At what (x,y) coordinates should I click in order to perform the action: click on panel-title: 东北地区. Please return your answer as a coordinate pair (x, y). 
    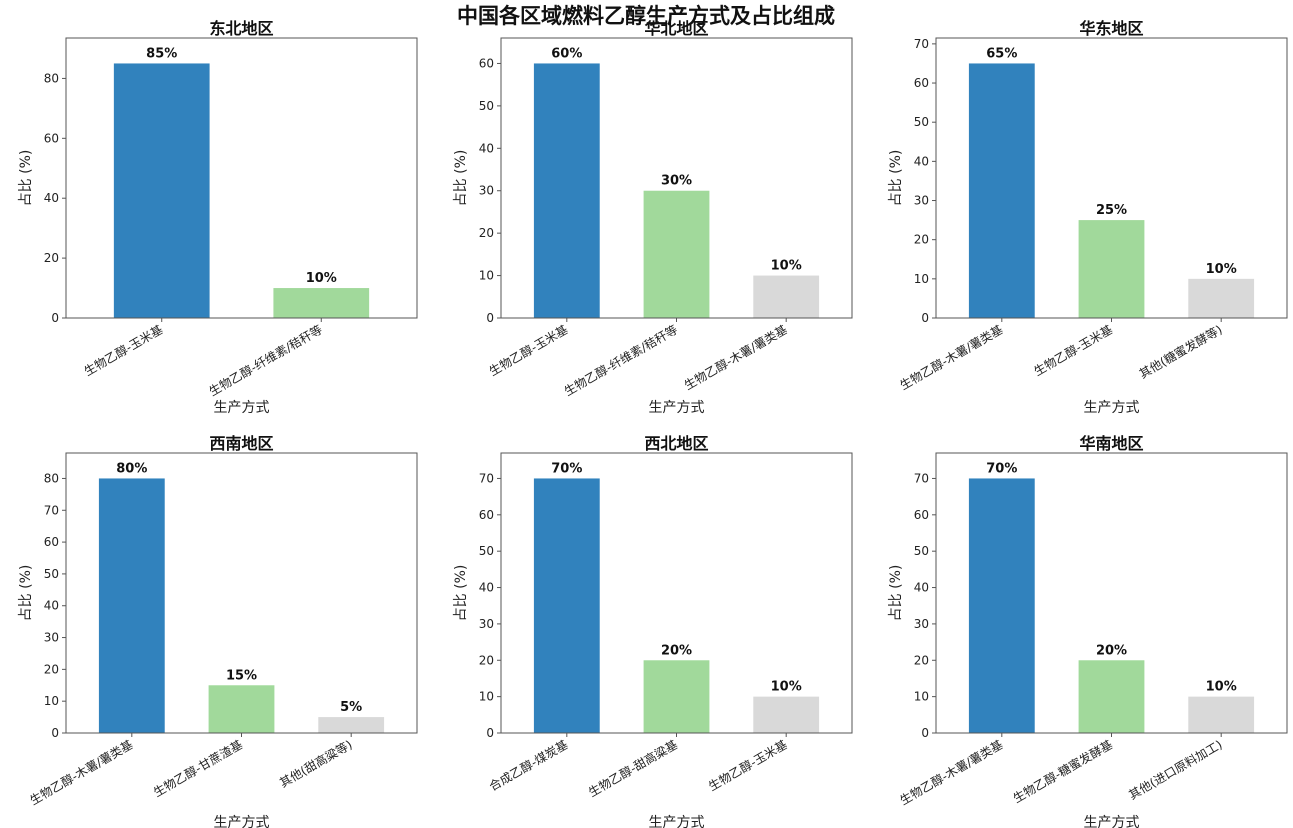
    Looking at the image, I should click on (241, 28).